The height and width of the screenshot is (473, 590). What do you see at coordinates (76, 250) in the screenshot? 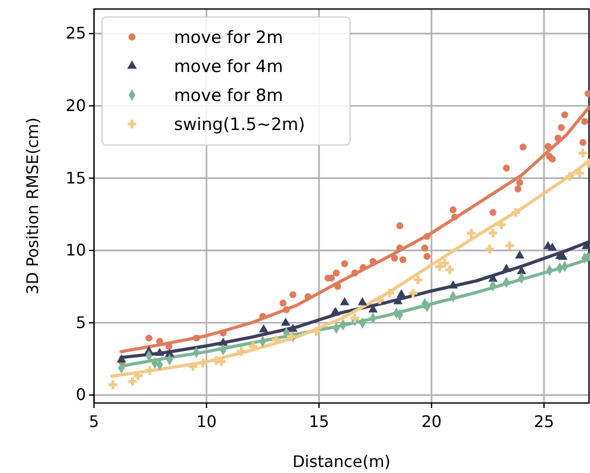
I see `y-tick-label: 10` at bounding box center [76, 250].